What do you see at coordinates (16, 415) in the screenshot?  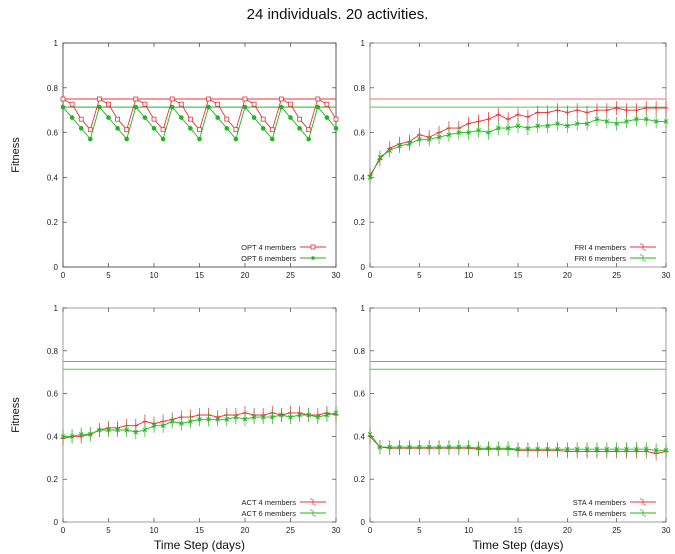 I see `y-axis-label: Fitness` at bounding box center [16, 415].